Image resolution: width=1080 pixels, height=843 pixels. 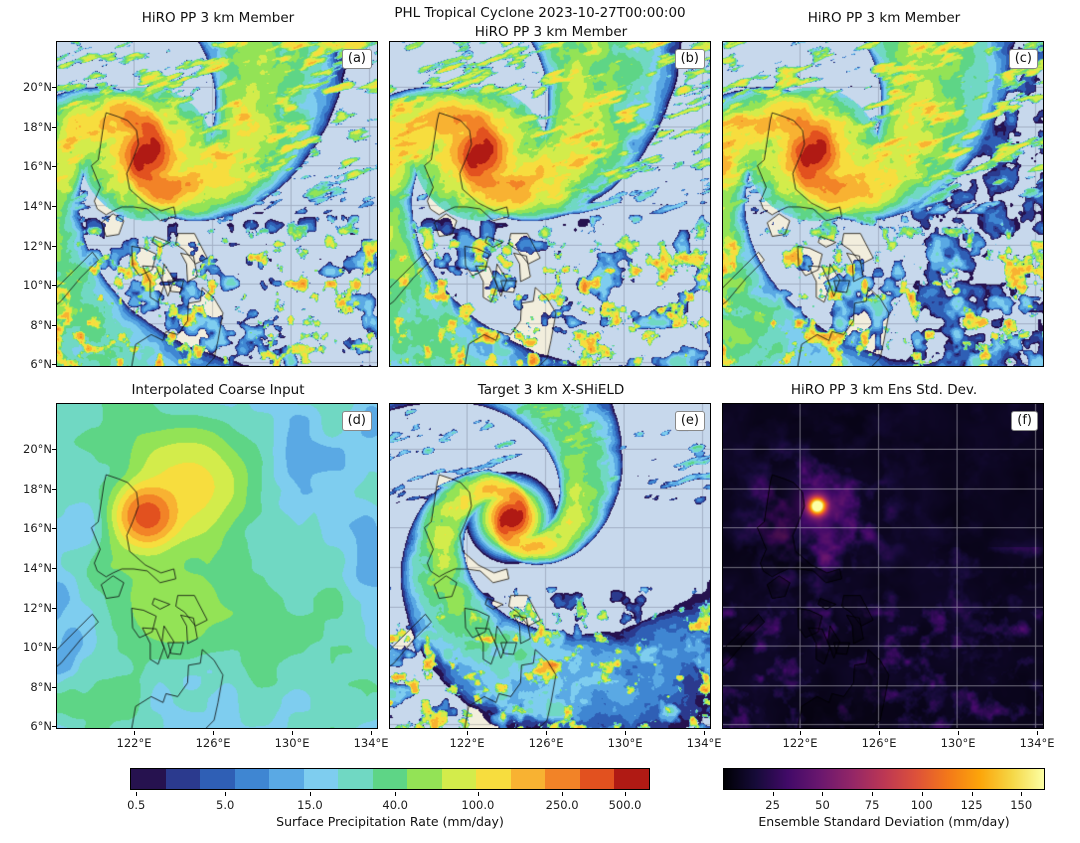 What do you see at coordinates (921, 805) in the screenshot?
I see `stddev-colorbar-tick-label: 100` at bounding box center [921, 805].